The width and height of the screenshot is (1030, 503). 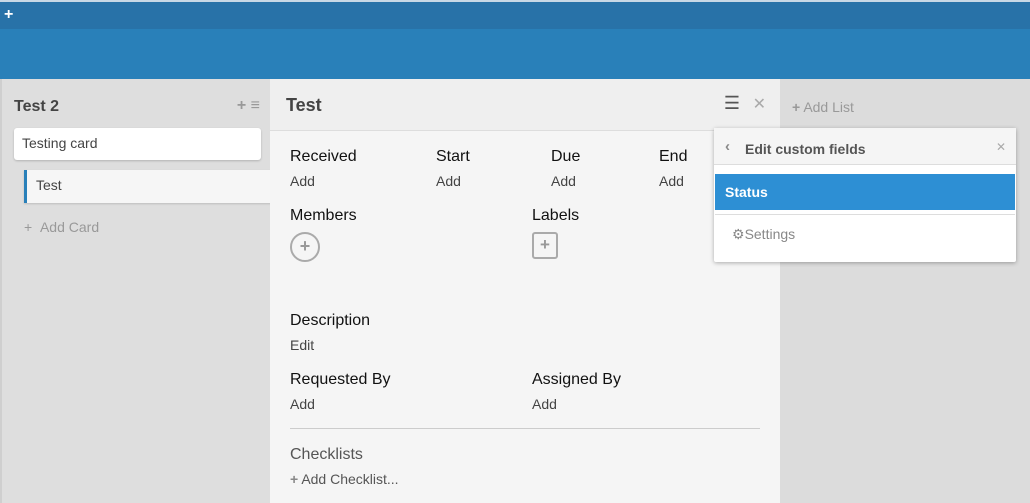 What do you see at coordinates (323, 215) in the screenshot?
I see `members-label: Members` at bounding box center [323, 215].